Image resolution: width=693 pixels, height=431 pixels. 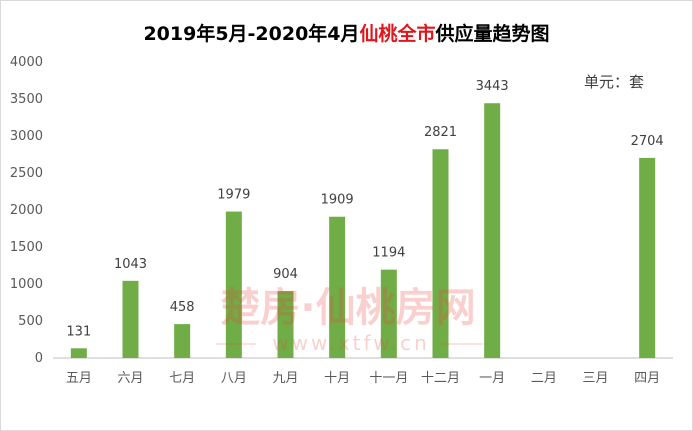 I want to click on chart-title: 2019年5月-2020年4月仙桃全市供应量趋势图, so click(x=346, y=32).